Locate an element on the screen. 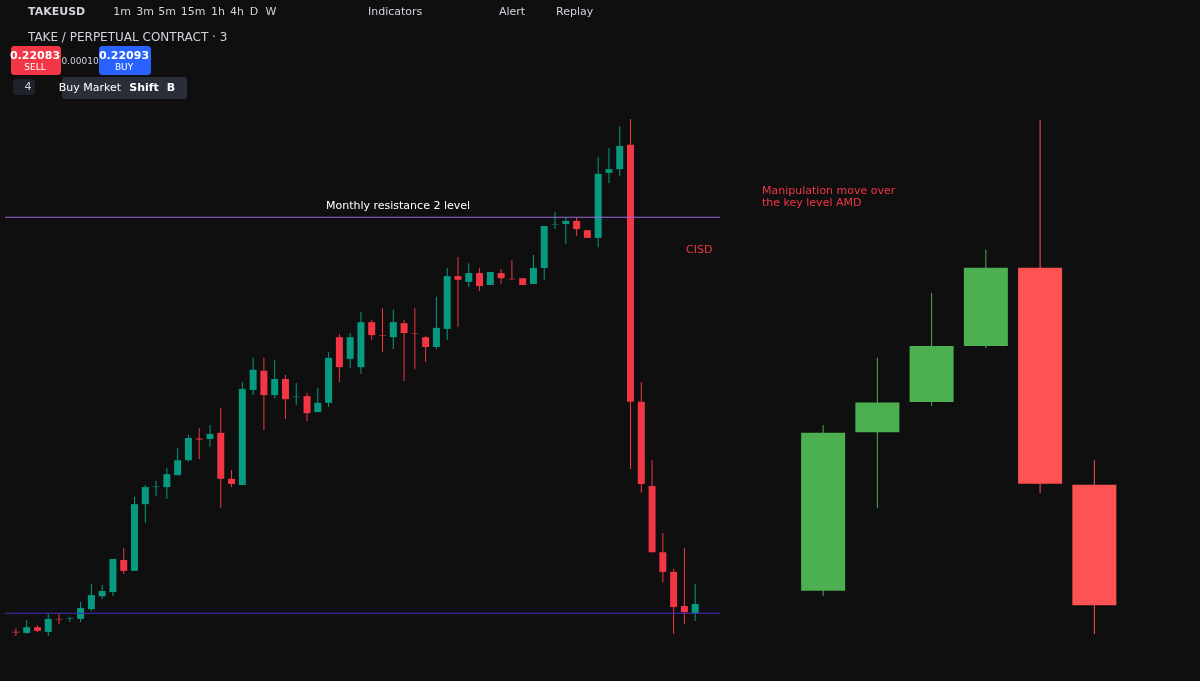 Image resolution: width=1200 pixels, height=681 pixels. text: Replay is located at coordinates (575, 11).